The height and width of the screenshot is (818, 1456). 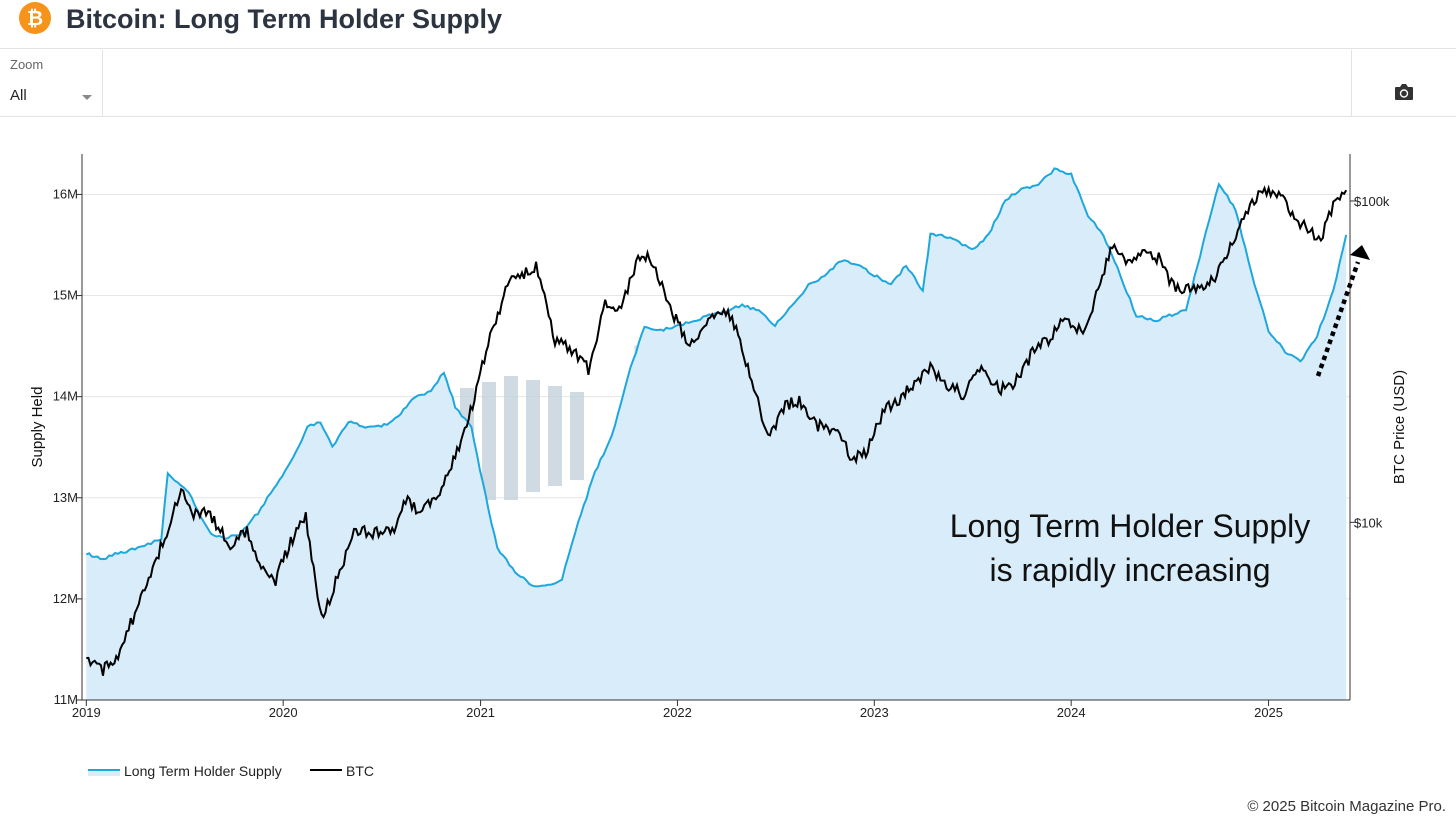 I want to click on x-tick-label: 2023, so click(x=874, y=712).